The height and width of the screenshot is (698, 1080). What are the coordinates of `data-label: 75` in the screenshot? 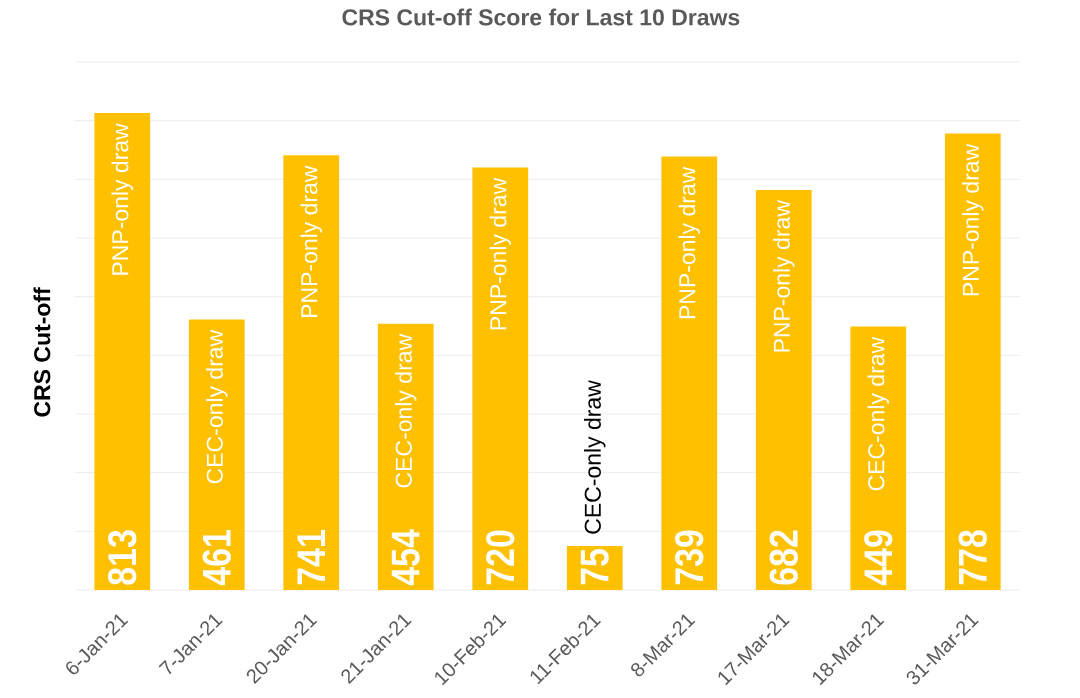 It's located at (594, 566).